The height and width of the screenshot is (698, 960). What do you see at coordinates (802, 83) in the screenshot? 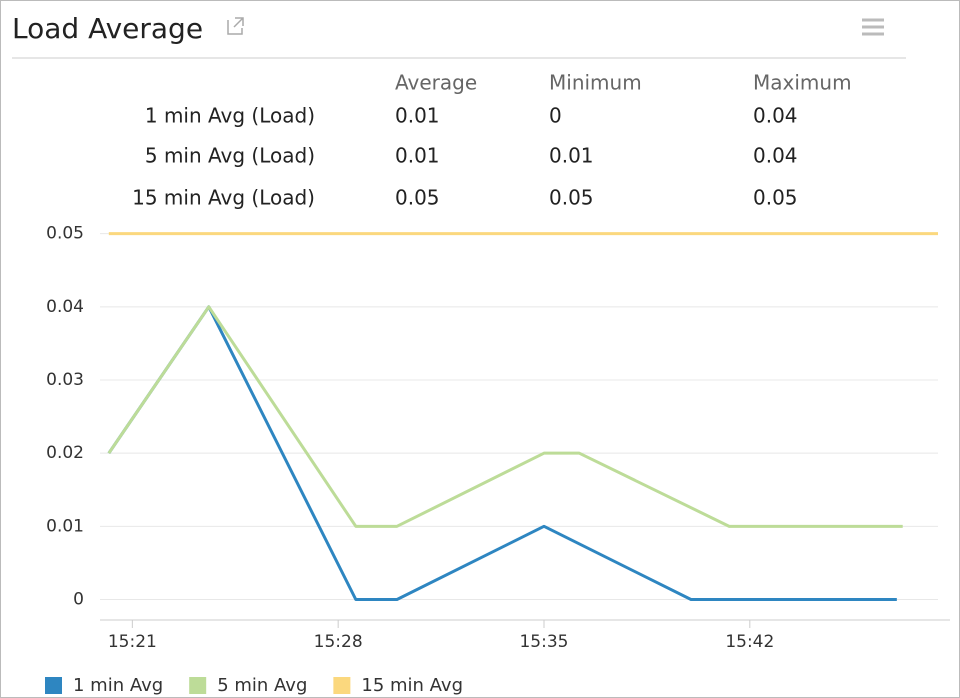
I see `column-header: Maximum` at bounding box center [802, 83].